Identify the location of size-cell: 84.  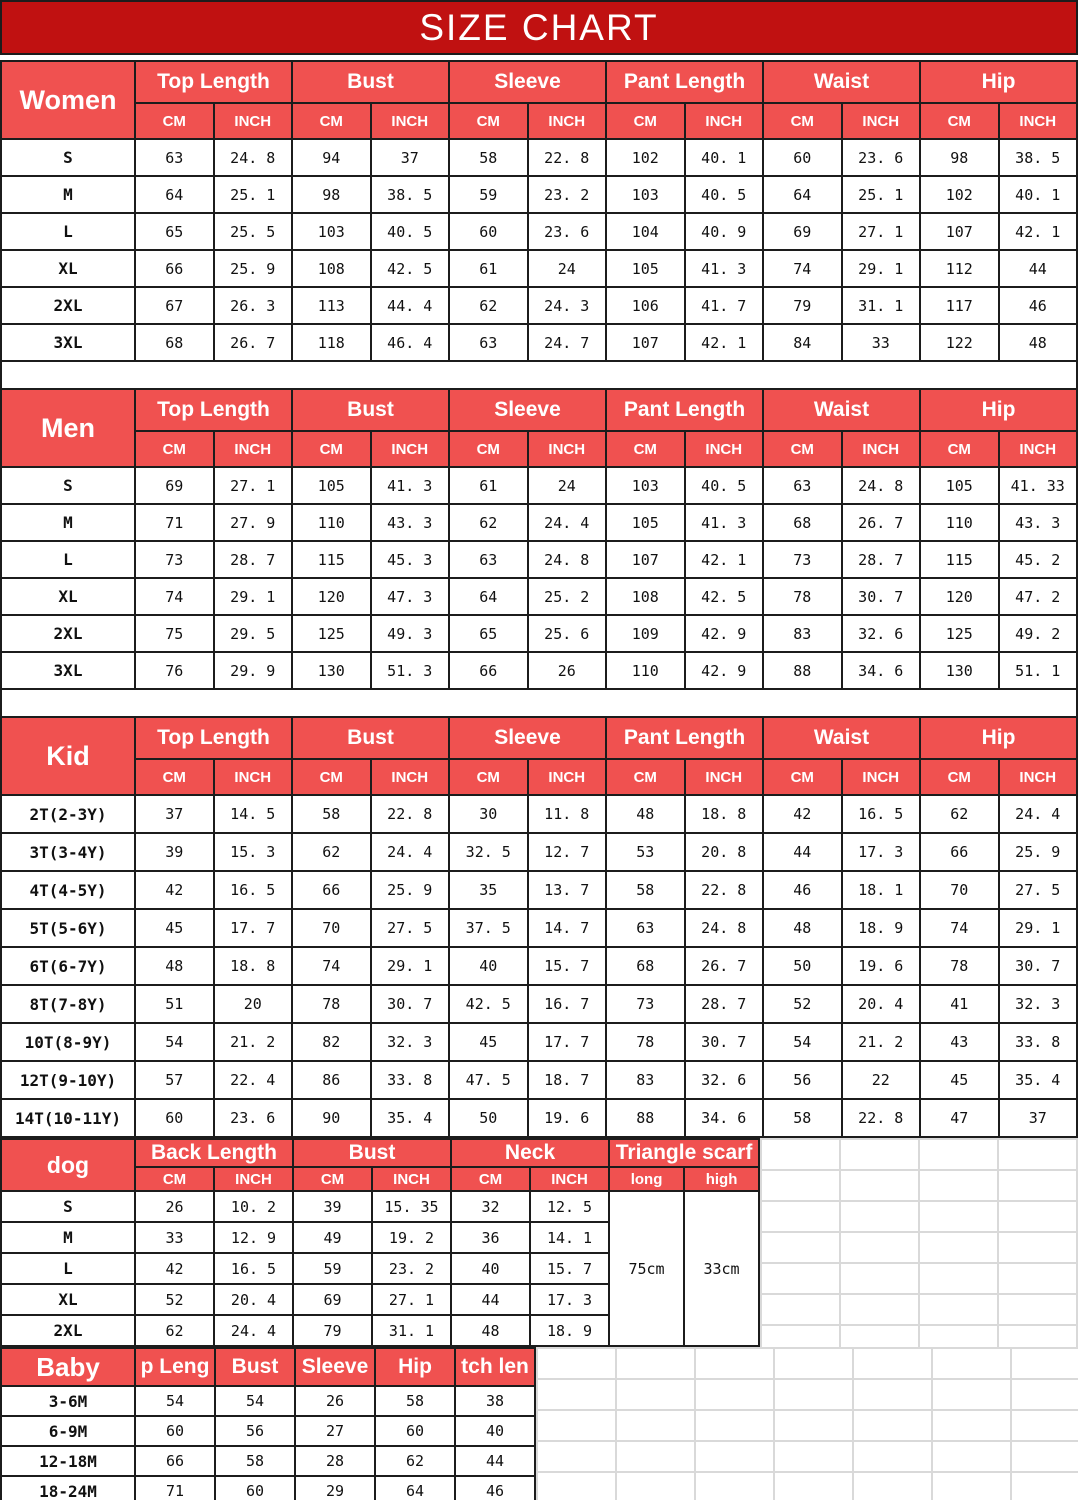
(802, 342).